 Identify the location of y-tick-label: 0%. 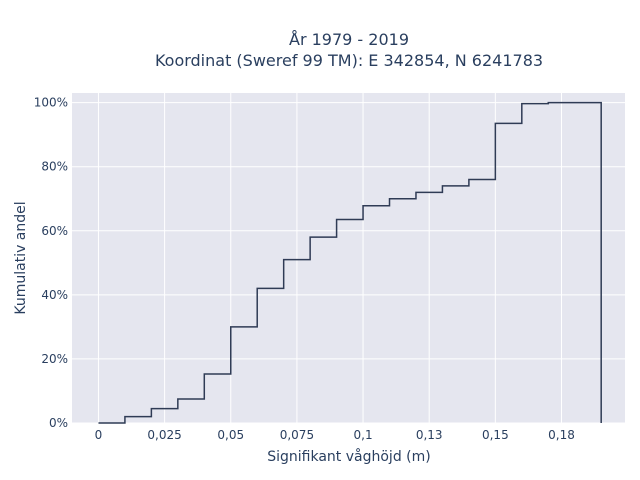
(58, 423).